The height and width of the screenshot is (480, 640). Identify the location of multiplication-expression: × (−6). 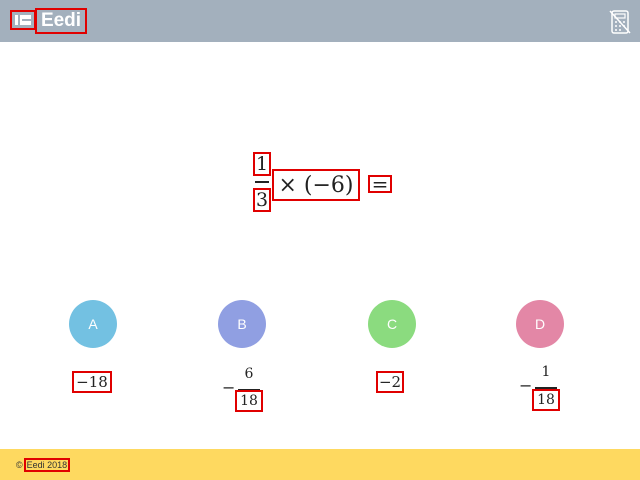
(316, 185).